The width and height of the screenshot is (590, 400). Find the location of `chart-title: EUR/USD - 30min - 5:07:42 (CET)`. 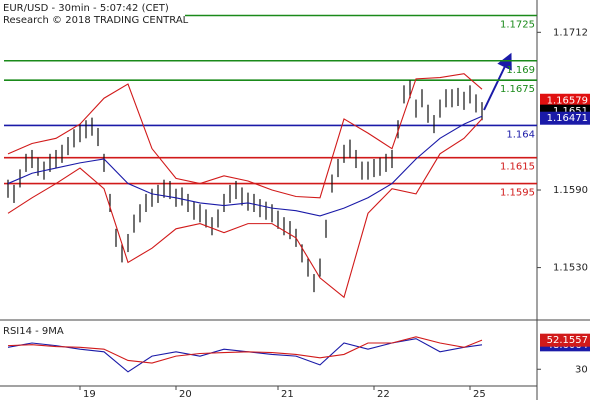

chart-title: EUR/USD - 30min - 5:07:42 (CET) is located at coordinates (86, 8).